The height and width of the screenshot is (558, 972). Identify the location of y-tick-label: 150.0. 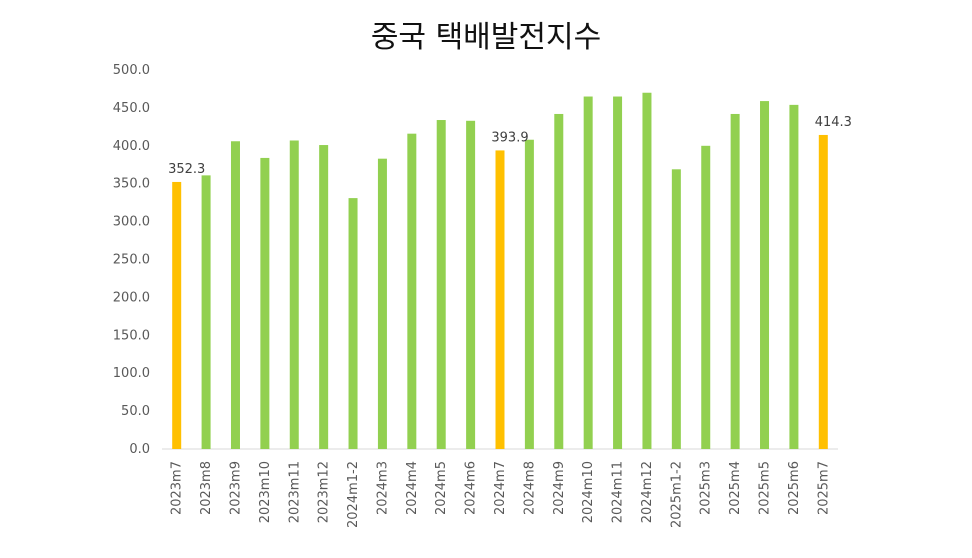
(131, 335).